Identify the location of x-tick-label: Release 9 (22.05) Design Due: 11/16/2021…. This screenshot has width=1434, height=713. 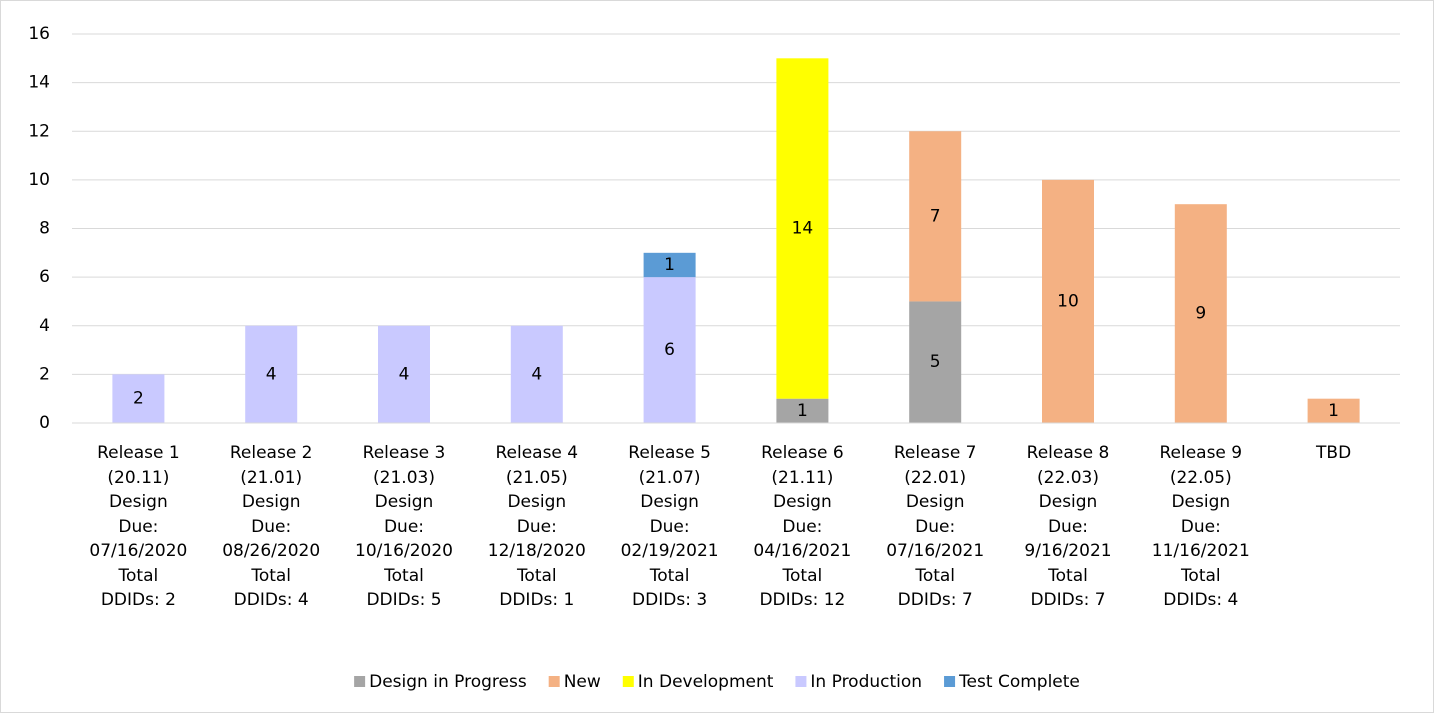
(1200, 526).